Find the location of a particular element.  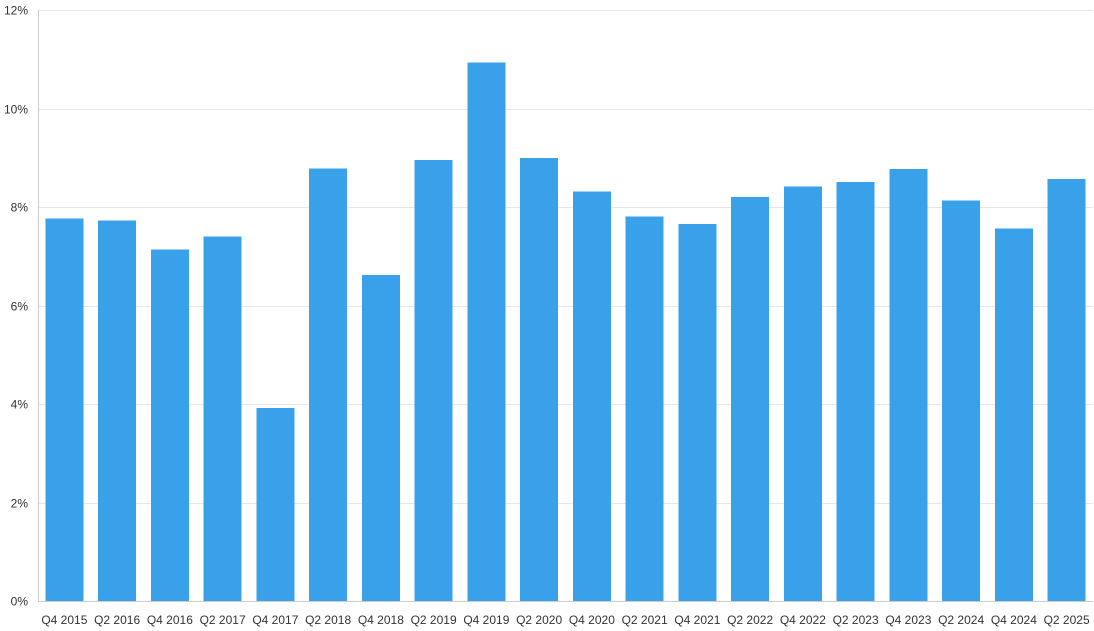

x-tick-label: Q2 2018 is located at coordinates (328, 620).